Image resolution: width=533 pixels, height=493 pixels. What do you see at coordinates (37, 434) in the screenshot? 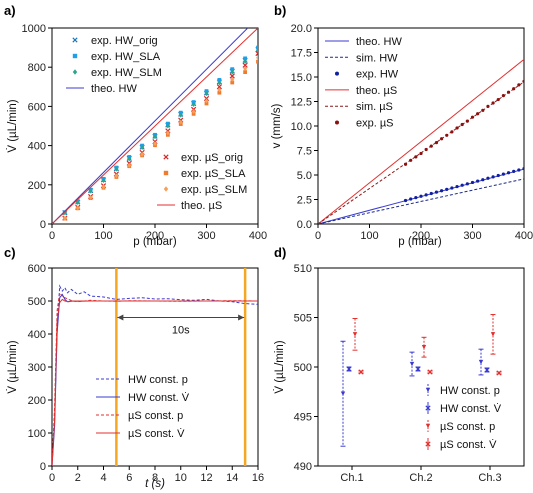
I see `y-tick-label: 100` at bounding box center [37, 434].